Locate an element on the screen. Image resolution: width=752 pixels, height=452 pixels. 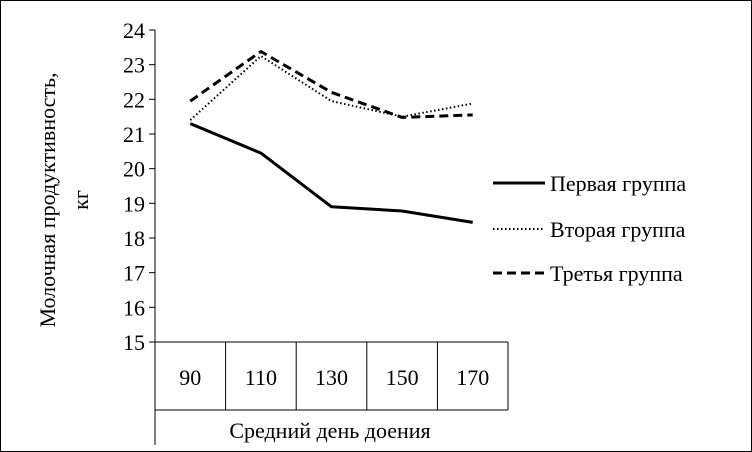
y-tick-label: 24 is located at coordinates (134, 30).